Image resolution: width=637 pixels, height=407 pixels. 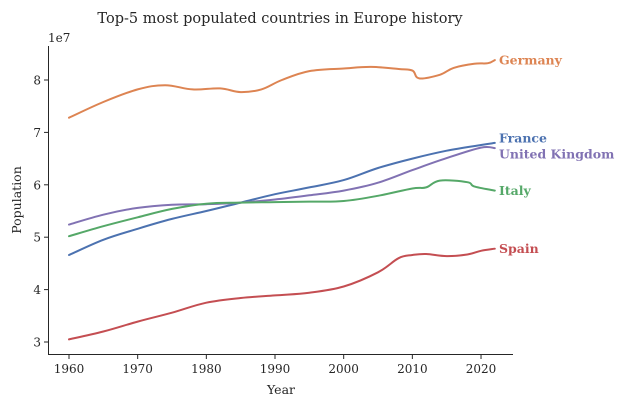 I want to click on x-tick-label: 2020, so click(x=481, y=369).